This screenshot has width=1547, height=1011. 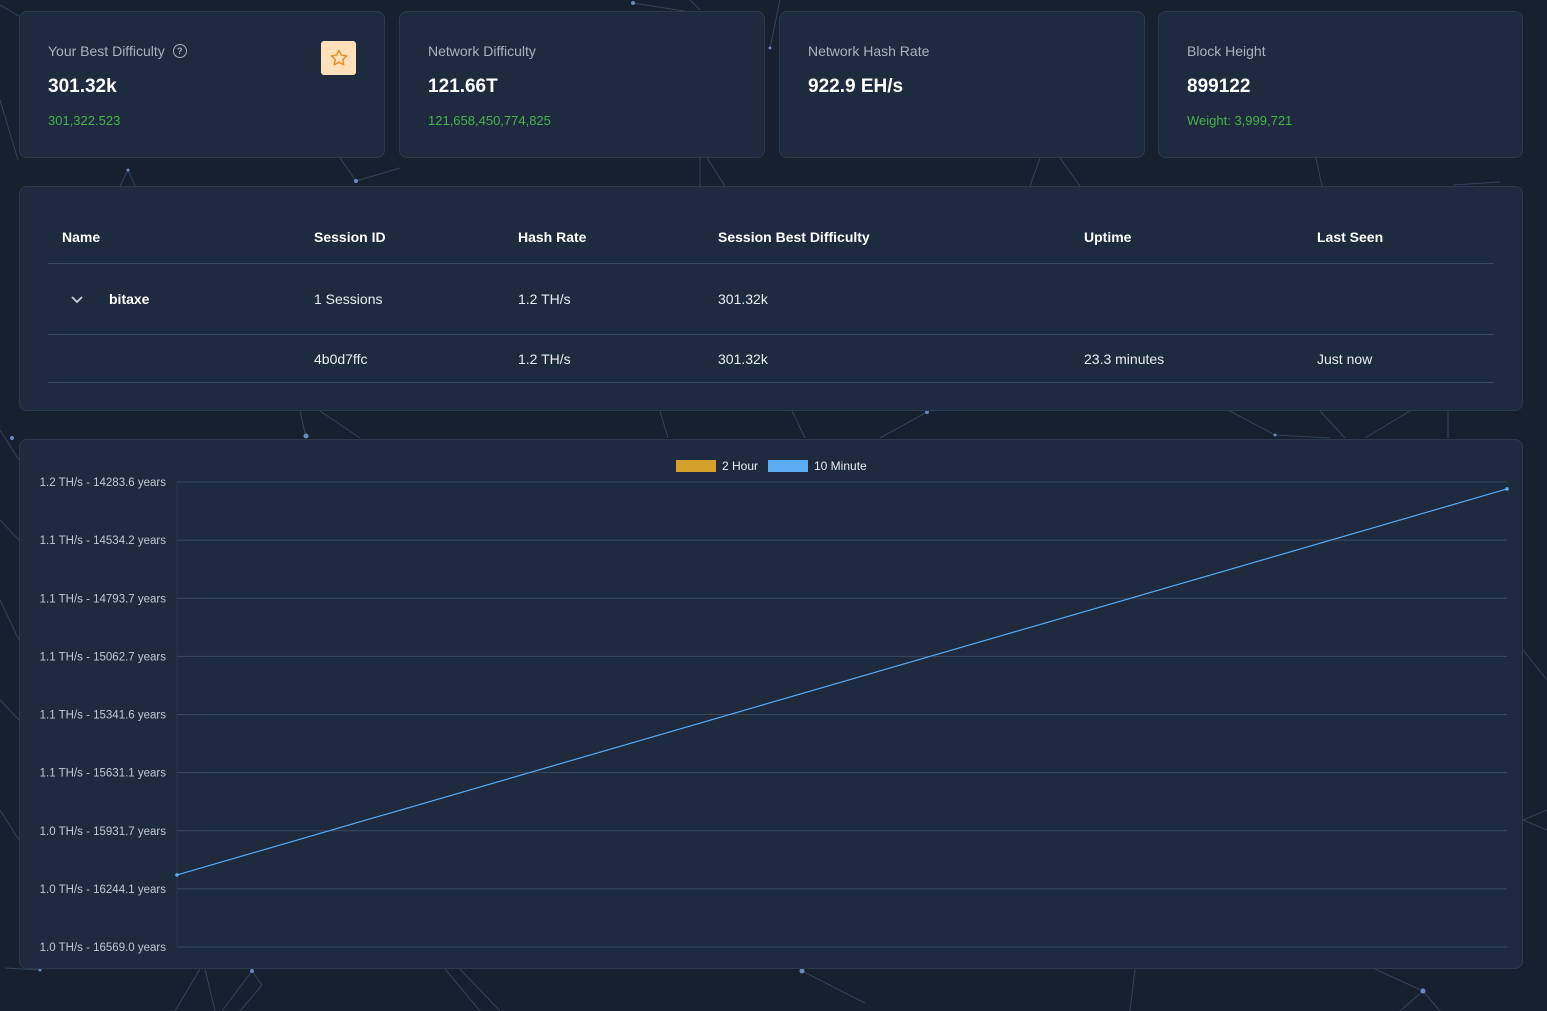 I want to click on column-header-session-id: Session ID, so click(x=416, y=237).